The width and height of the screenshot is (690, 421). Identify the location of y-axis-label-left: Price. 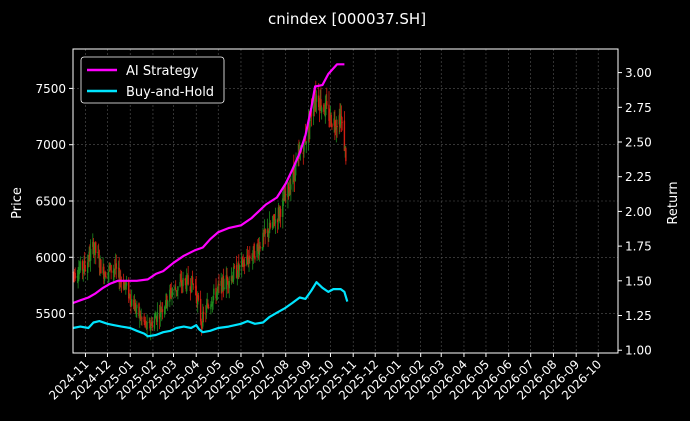
(17, 203).